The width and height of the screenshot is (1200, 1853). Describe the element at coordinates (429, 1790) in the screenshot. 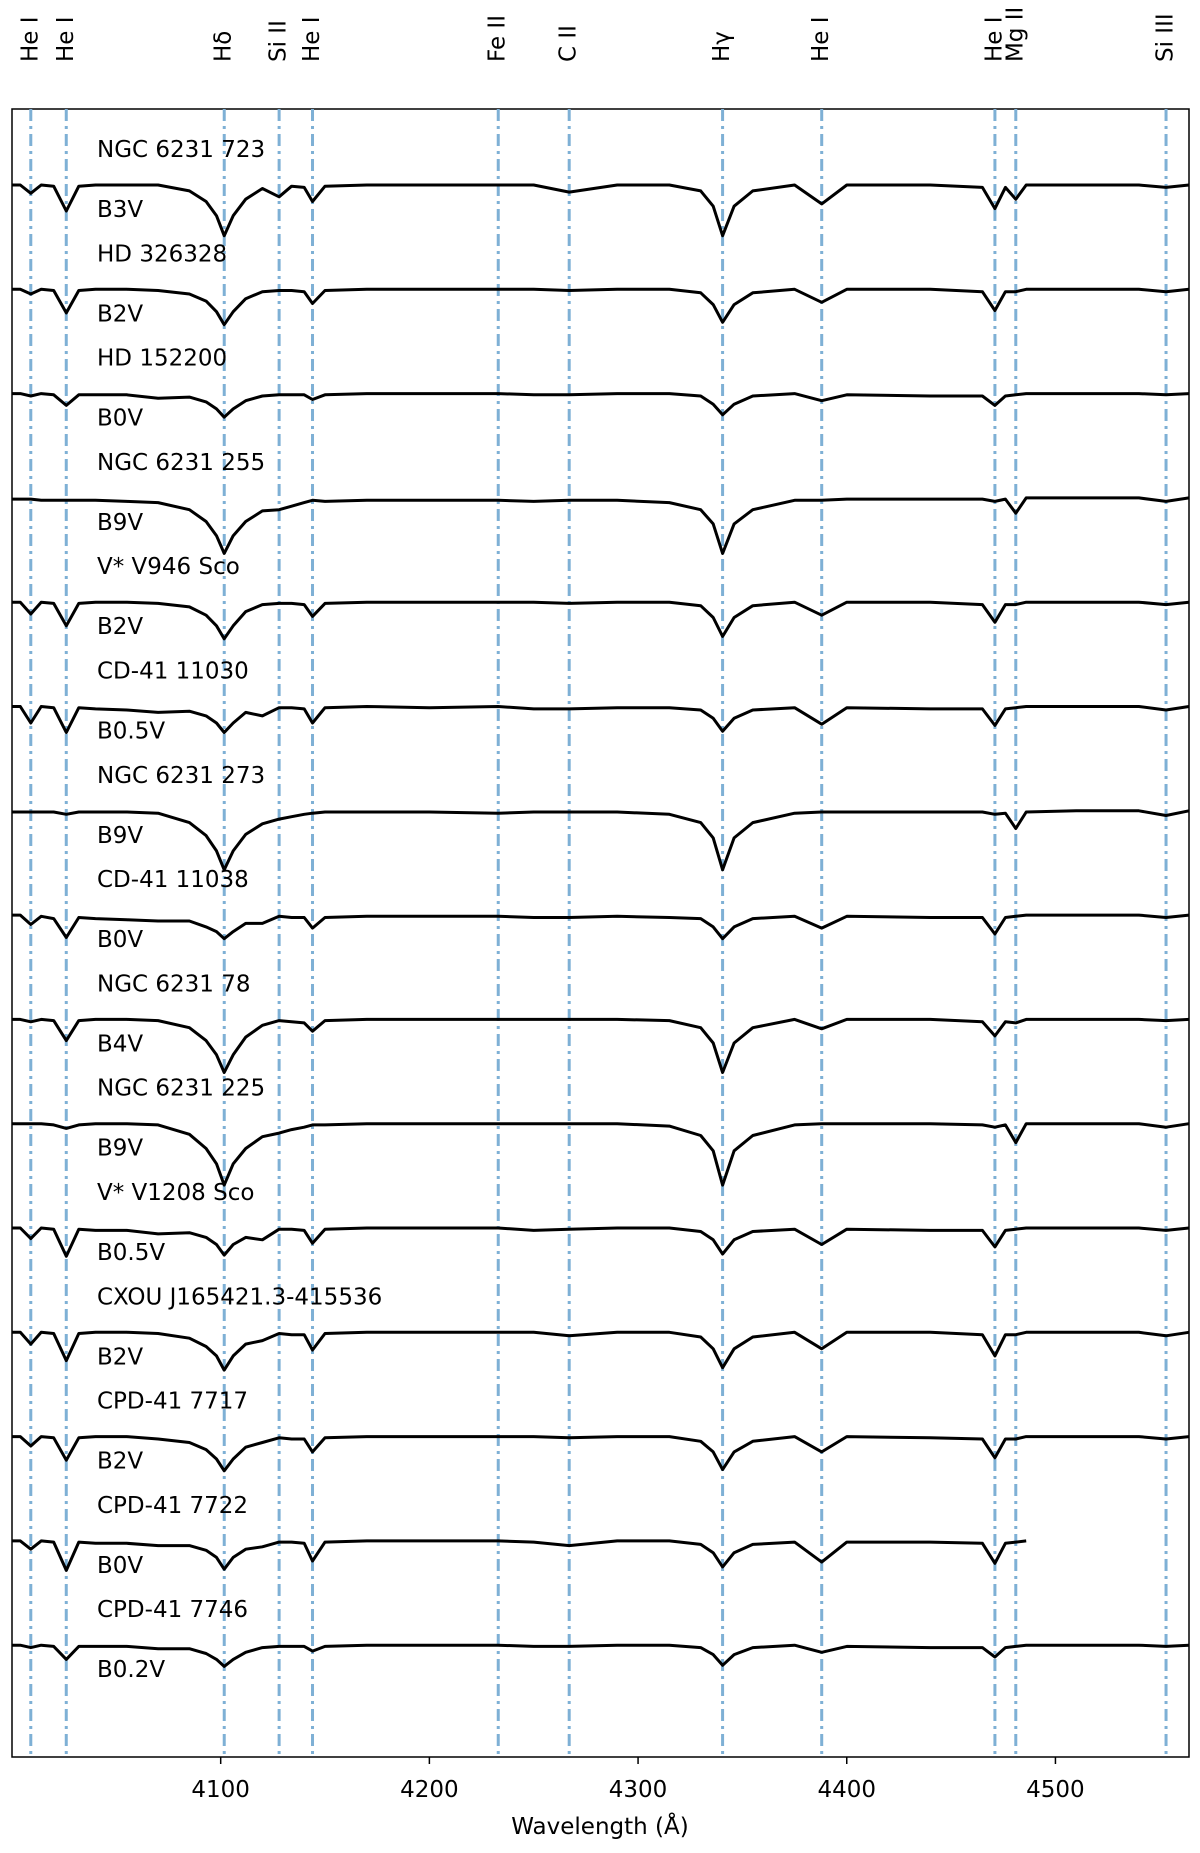

I see `x-tick-label: 4200` at that location.